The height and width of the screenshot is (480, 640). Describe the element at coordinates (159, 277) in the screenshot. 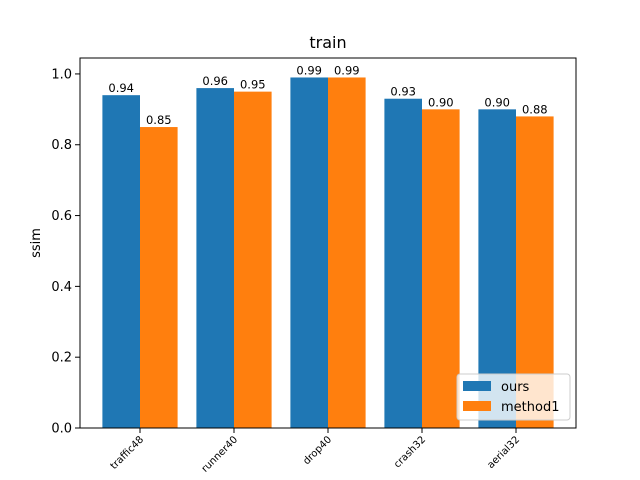

I see `bar-method1-traffic48` at that location.